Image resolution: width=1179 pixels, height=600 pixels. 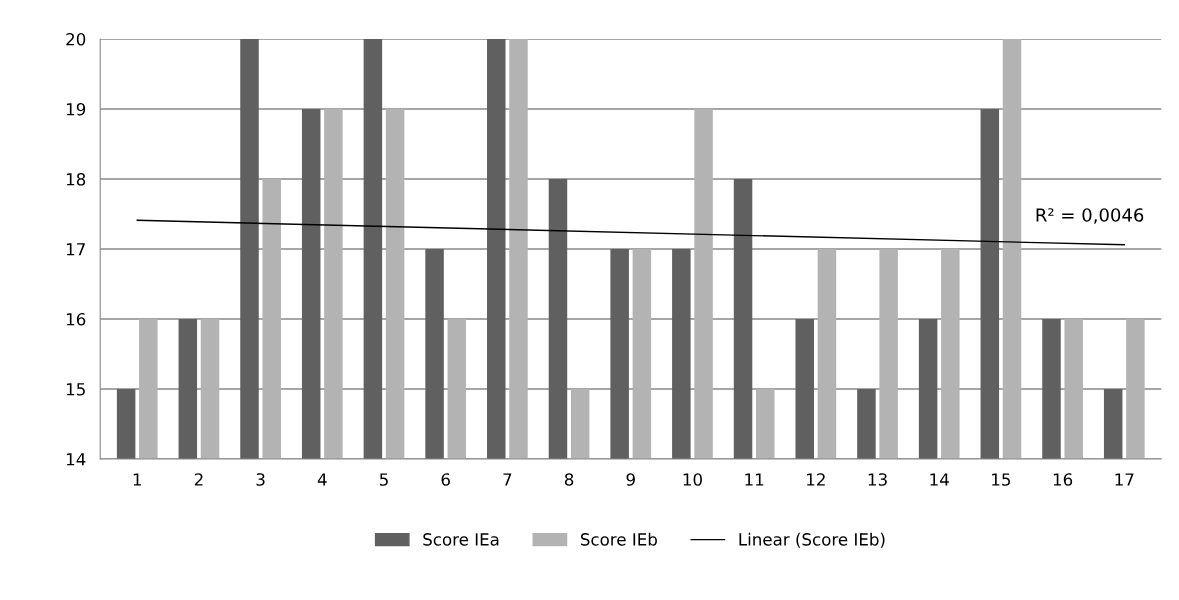 What do you see at coordinates (76, 179) in the screenshot?
I see `y-tick-label: 18` at bounding box center [76, 179].